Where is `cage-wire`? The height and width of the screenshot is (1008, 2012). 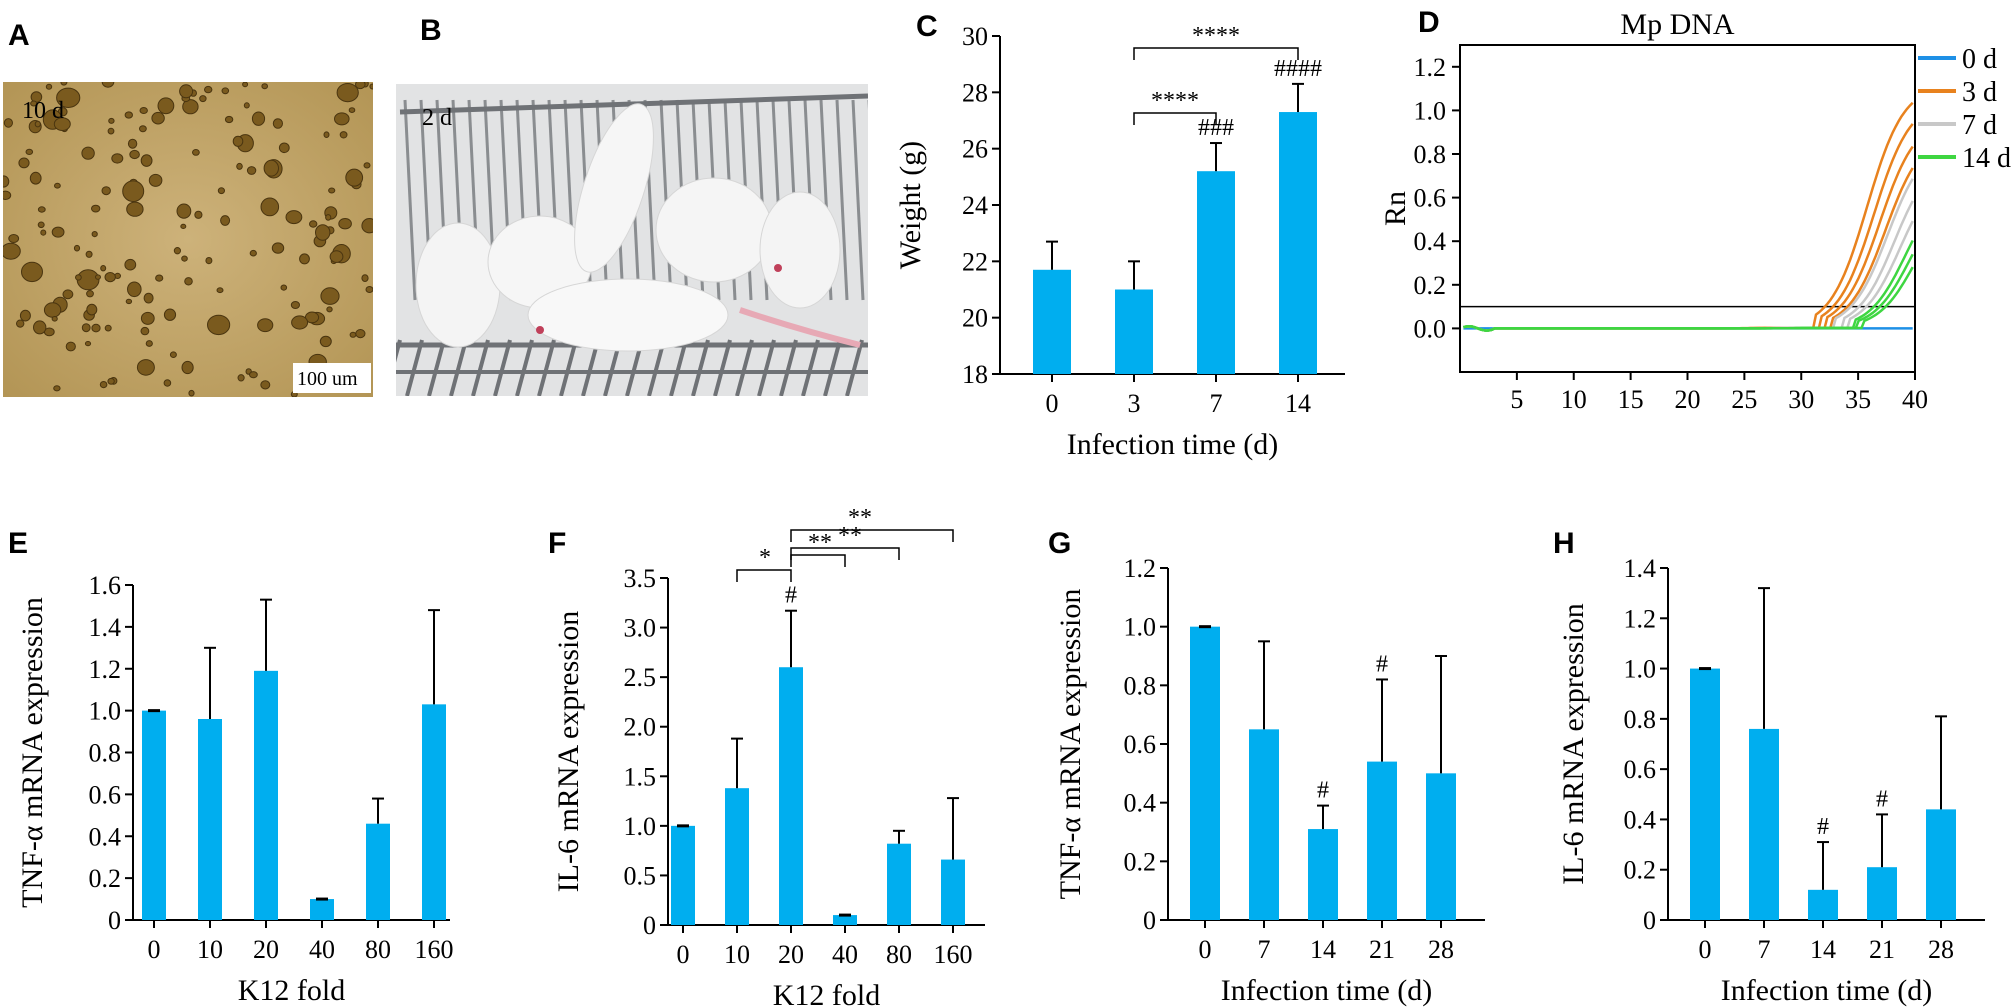 cage-wire is located at coordinates (858, 200).